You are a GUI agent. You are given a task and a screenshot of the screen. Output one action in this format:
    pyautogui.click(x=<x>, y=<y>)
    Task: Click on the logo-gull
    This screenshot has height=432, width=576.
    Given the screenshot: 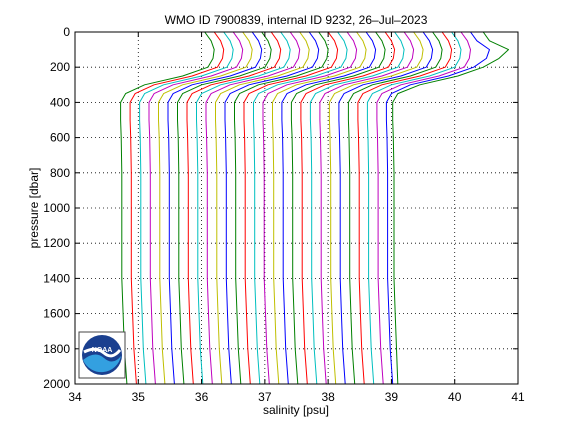 What is the action you would take?
    pyautogui.click(x=102, y=352)
    